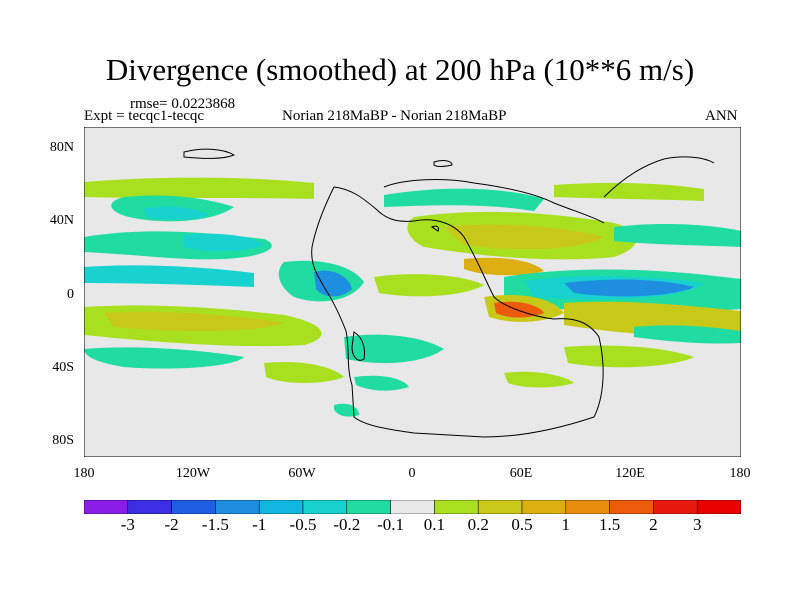 The image size is (800, 600). Describe the element at coordinates (394, 116) in the screenshot. I see `comparison-label: Norian 218MaBP - Norian 218MaBP` at that location.